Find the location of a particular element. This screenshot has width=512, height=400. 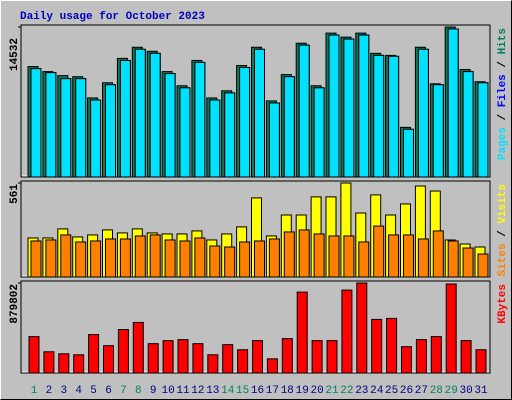

x-tick-label: 6 is located at coordinates (108, 391).